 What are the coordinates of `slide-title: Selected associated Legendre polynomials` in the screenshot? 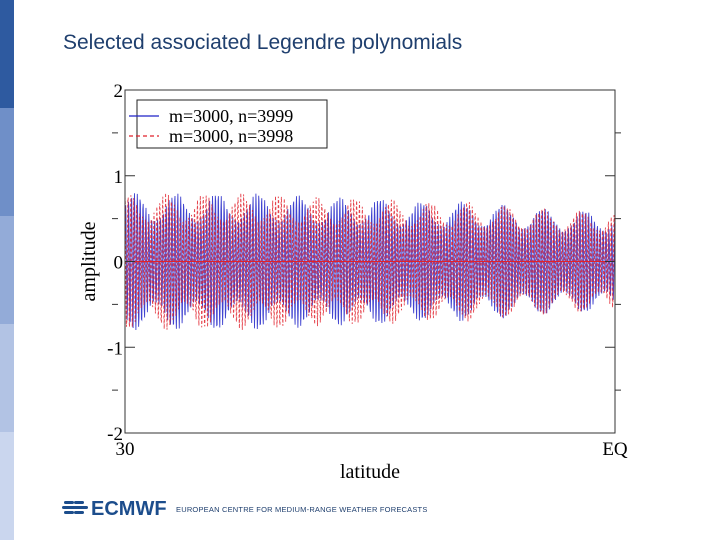 It's located at (263, 42).